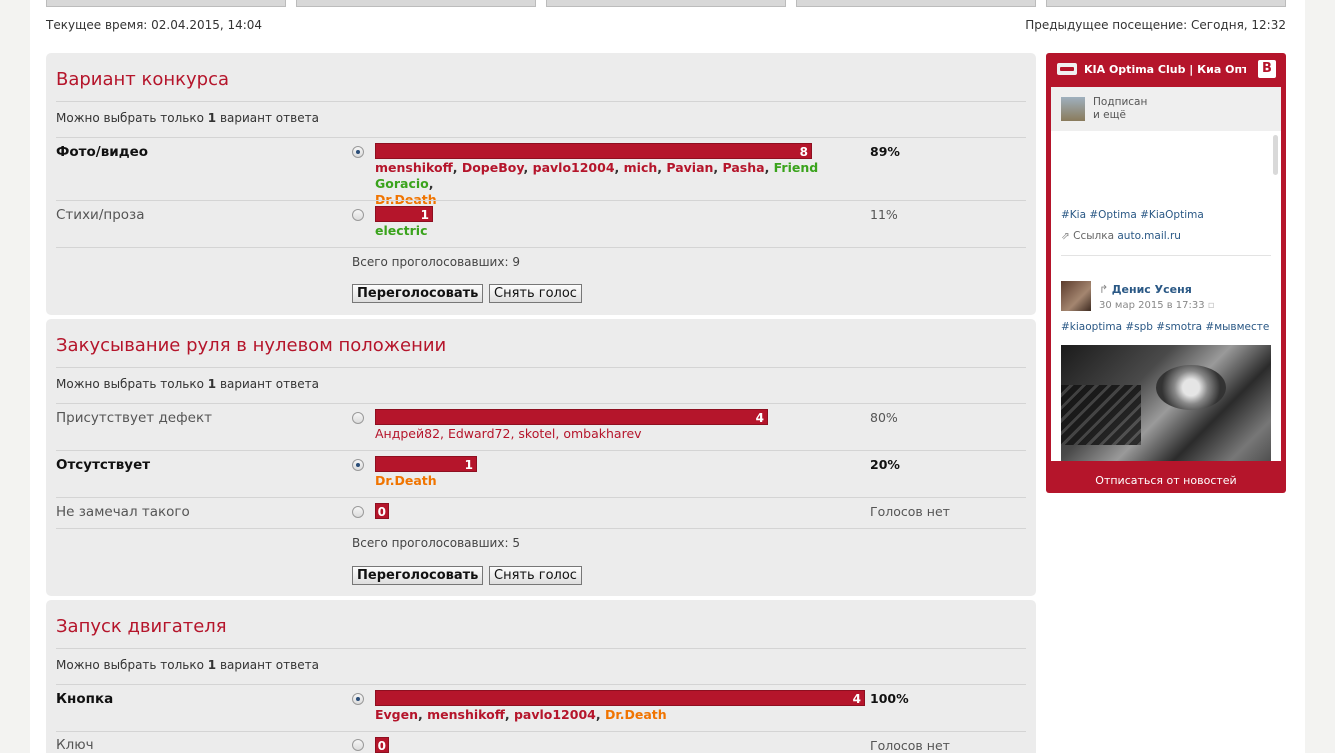 Image resolution: width=1335 pixels, height=753 pixels. Describe the element at coordinates (85, 699) in the screenshot. I see `option-label: Кнопка` at that location.